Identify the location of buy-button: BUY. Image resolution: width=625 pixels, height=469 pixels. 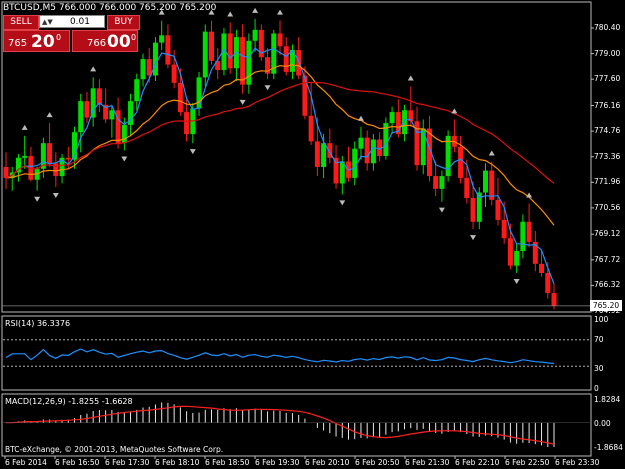
(123, 22).